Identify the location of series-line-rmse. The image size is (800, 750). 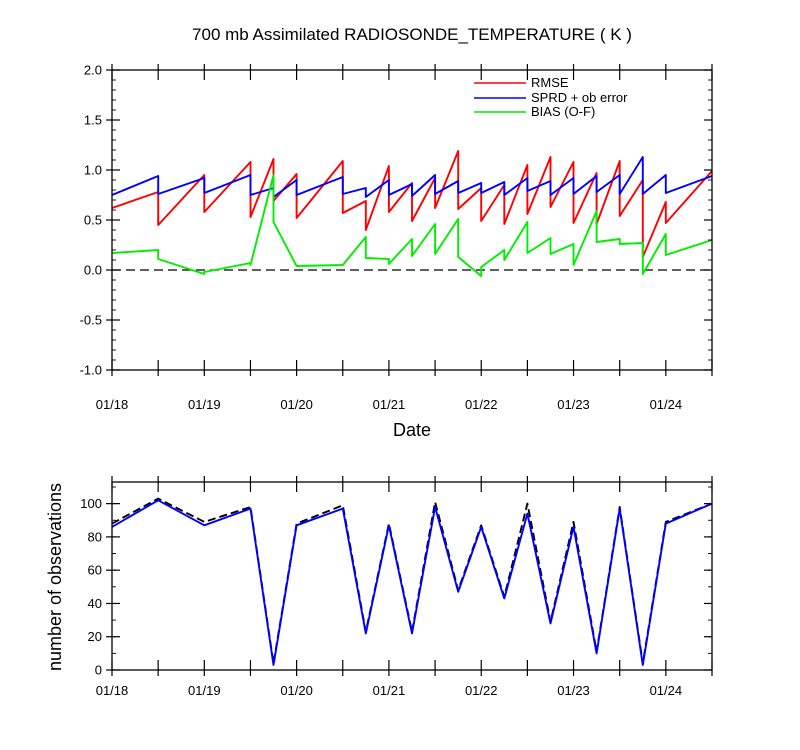
(412, 204).